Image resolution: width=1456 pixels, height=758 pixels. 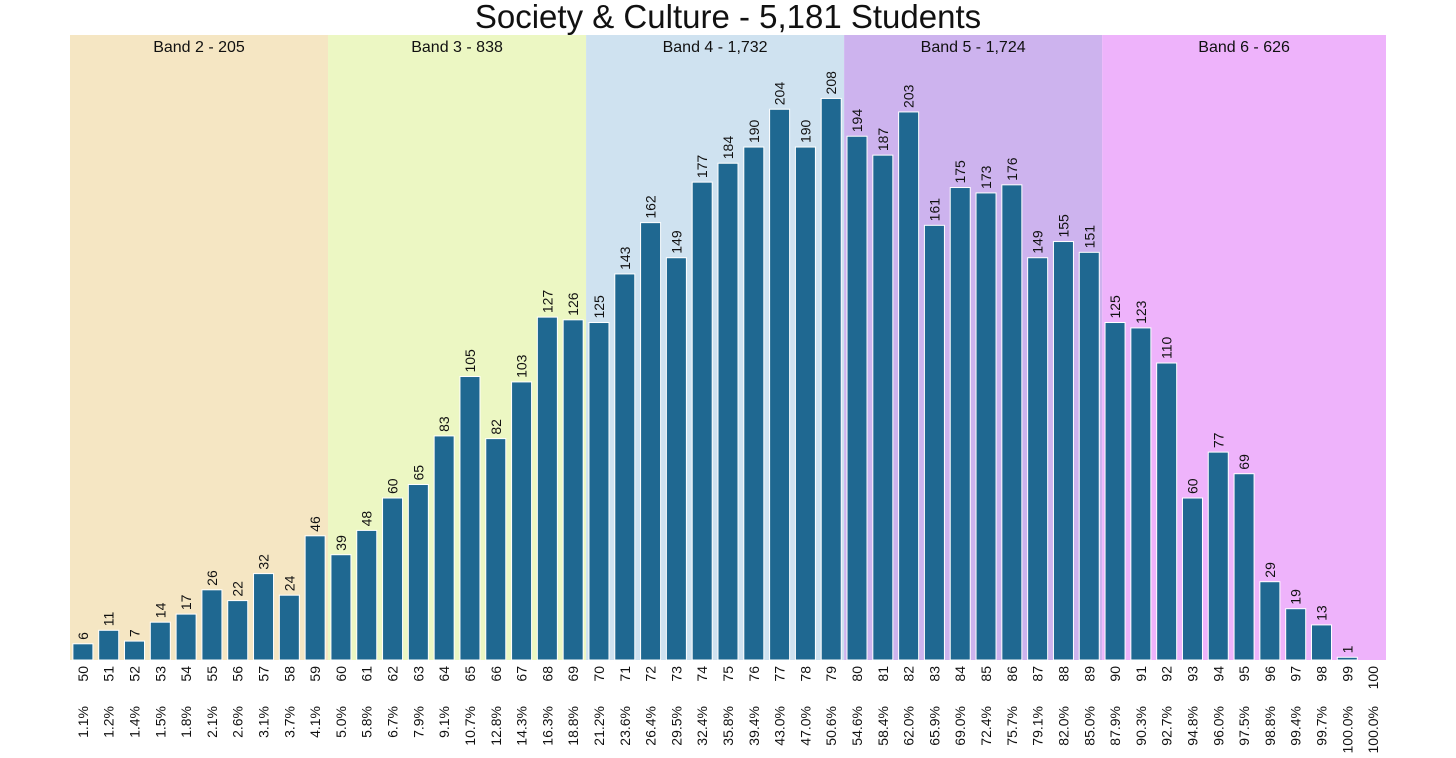 I want to click on percentile-tick-label: 3.1%, so click(x=264, y=722).